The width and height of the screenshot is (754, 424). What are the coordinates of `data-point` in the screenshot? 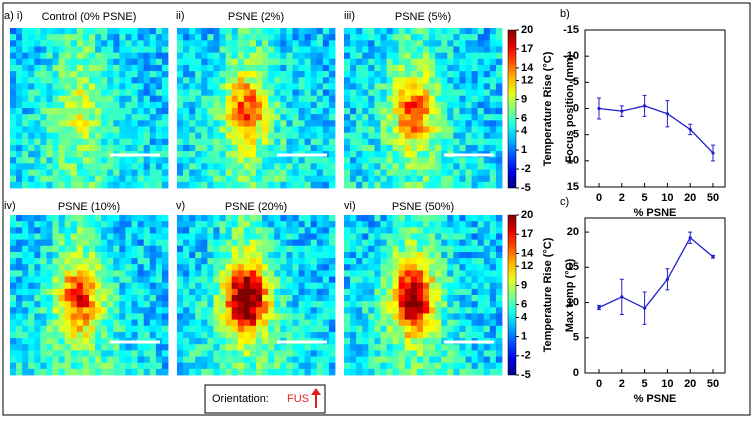 It's located at (621, 111).